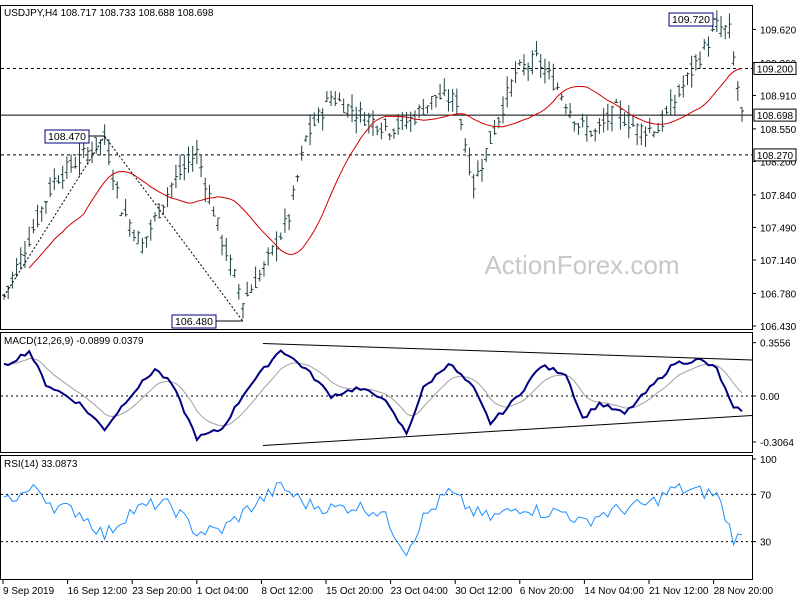  Describe the element at coordinates (581, 265) in the screenshot. I see `watermark-text: ActionForex.com` at that location.